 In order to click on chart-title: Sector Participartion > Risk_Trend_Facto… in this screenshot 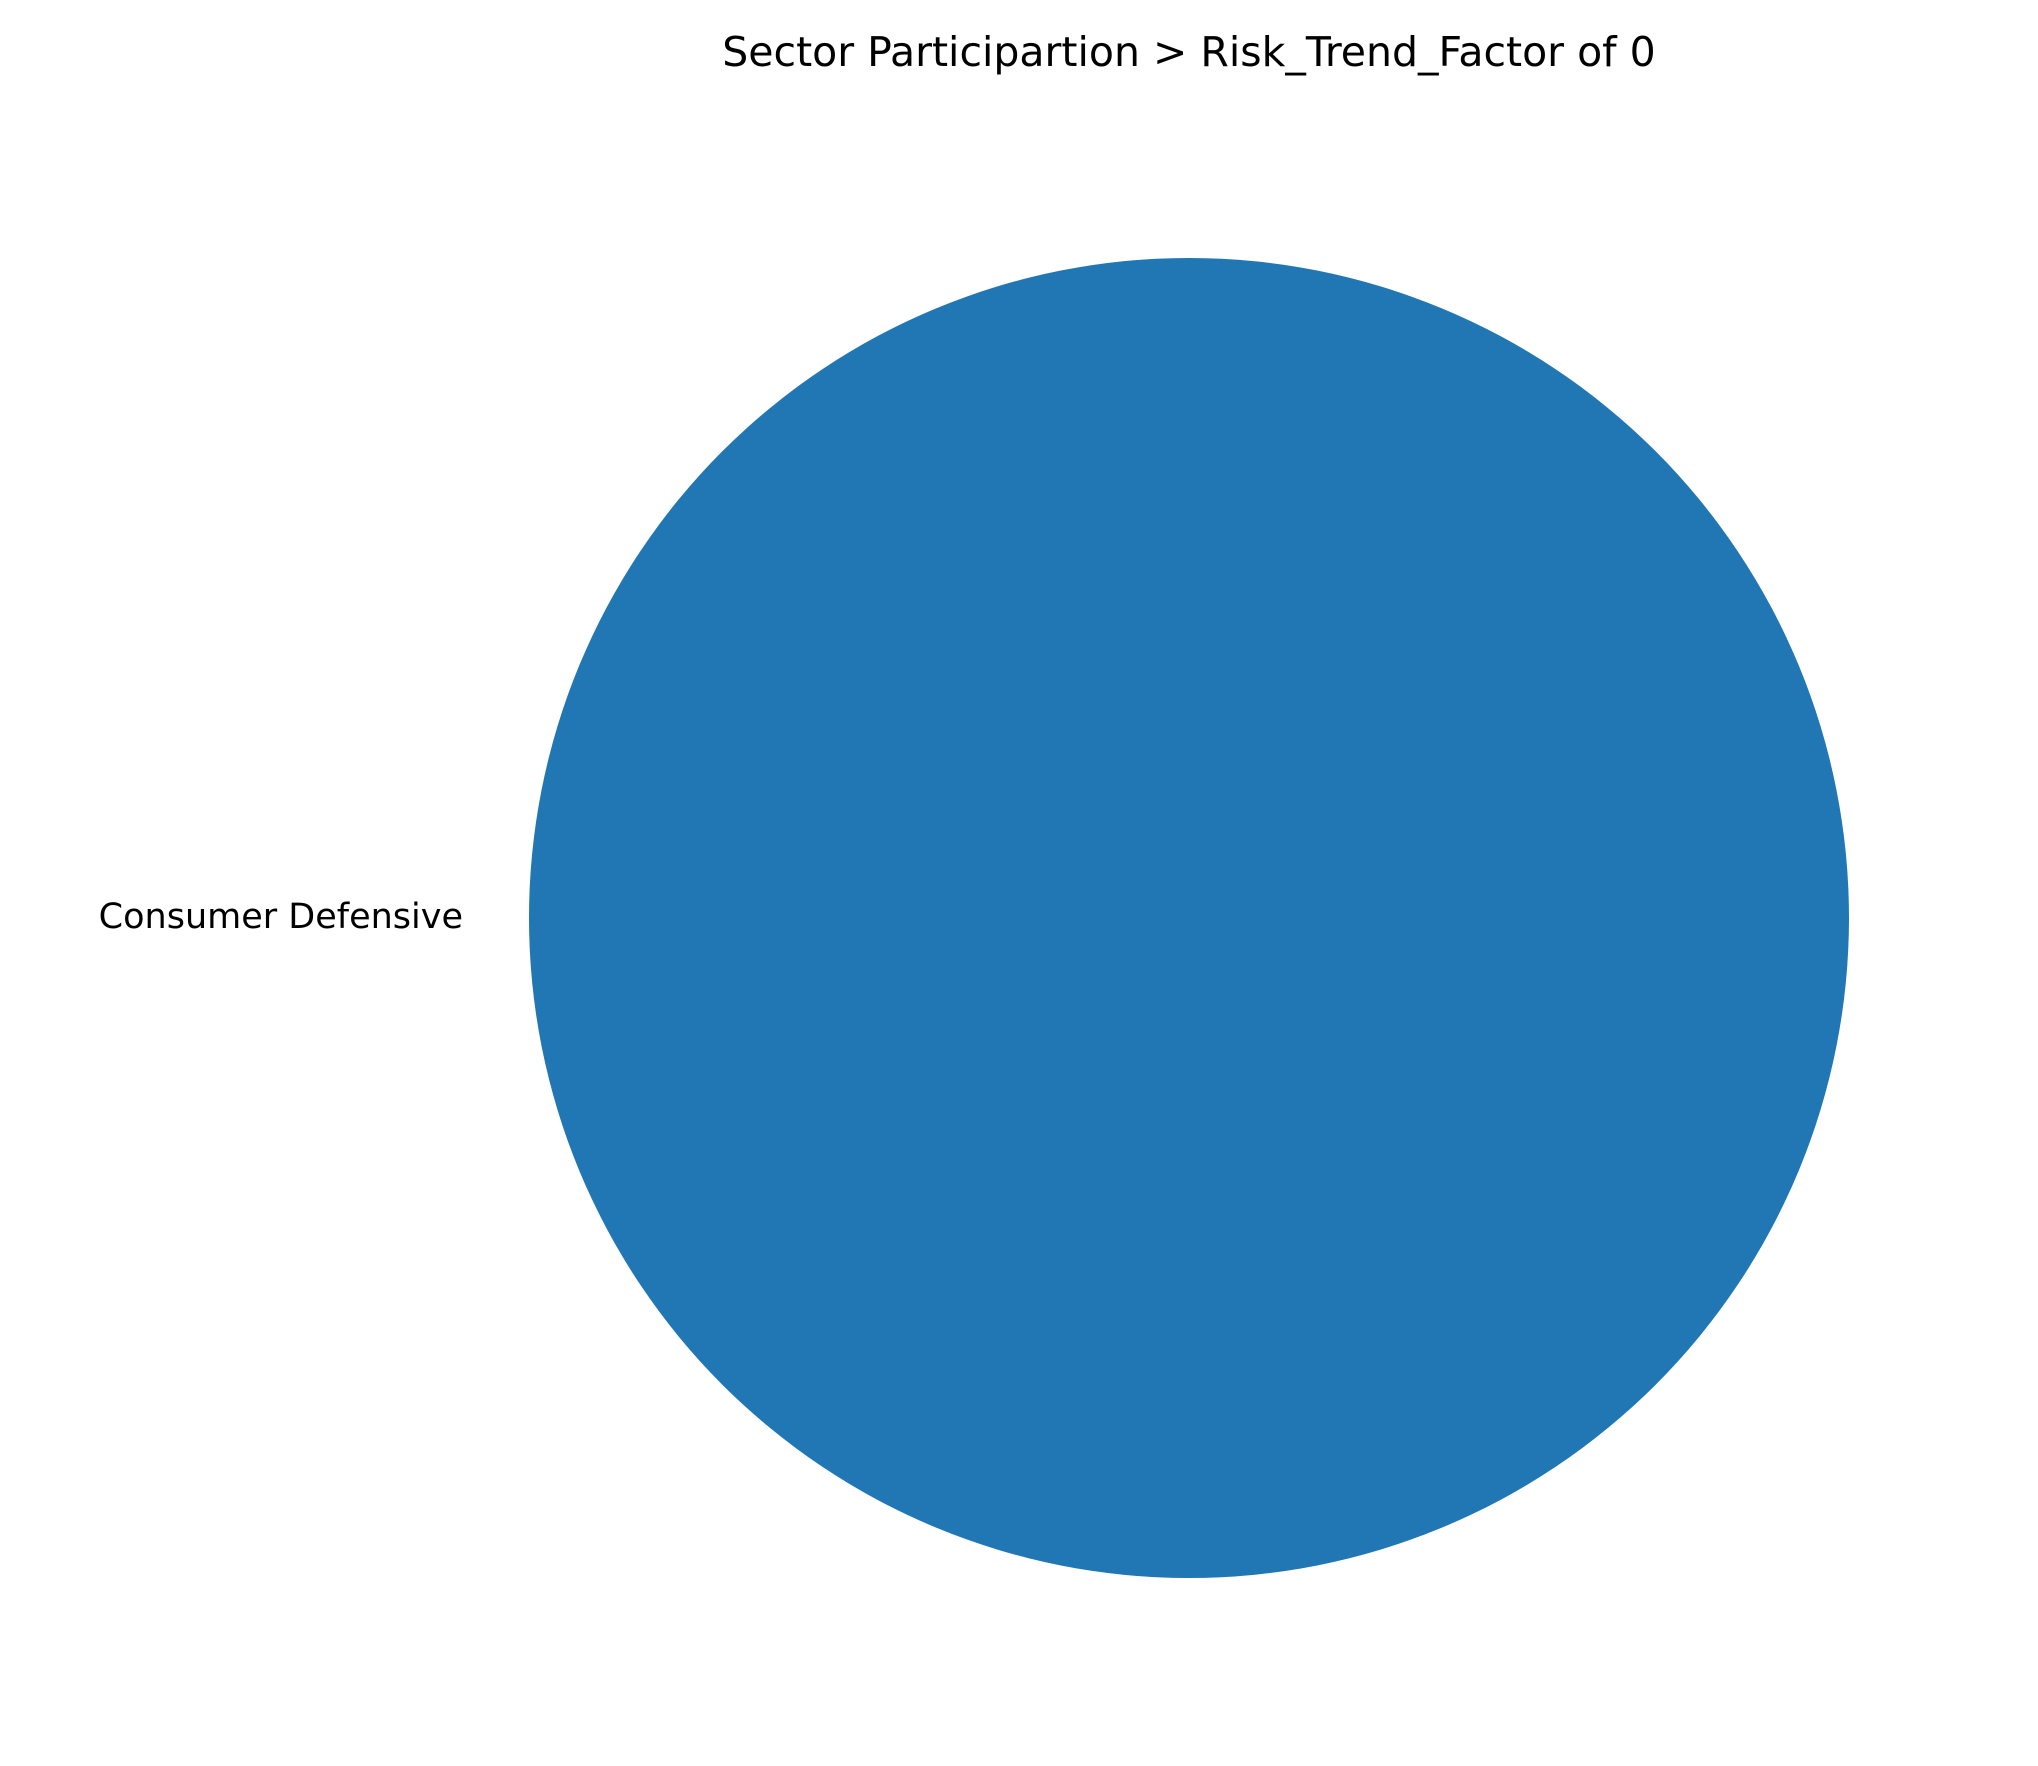, I will do `click(1188, 52)`.